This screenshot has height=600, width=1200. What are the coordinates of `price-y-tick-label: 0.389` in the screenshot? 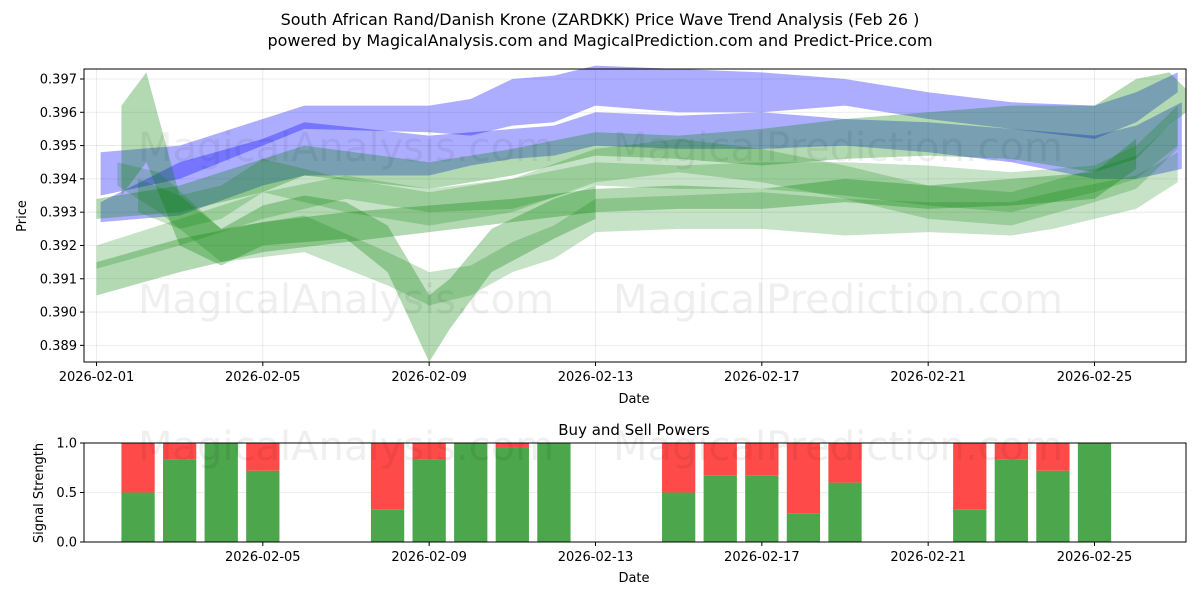 It's located at (58, 346).